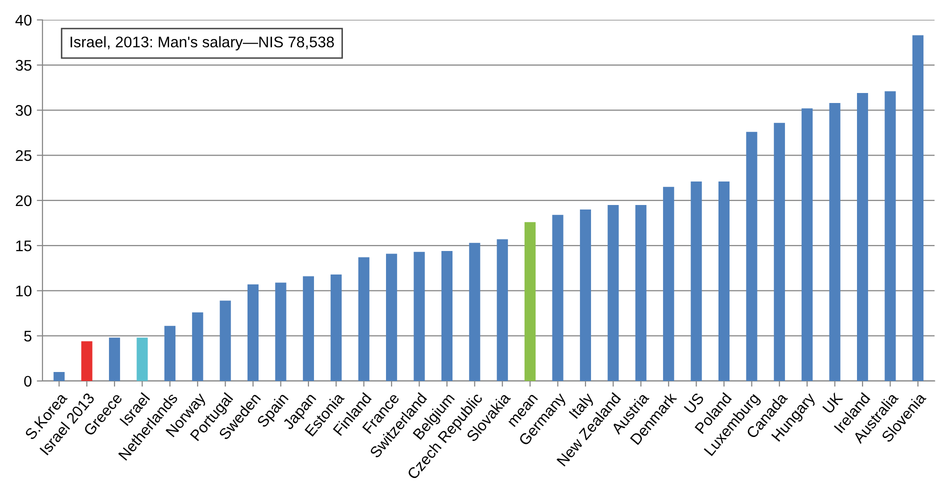 This screenshot has height=498, width=944. I want to click on y-tick-label: 30, so click(24, 110).